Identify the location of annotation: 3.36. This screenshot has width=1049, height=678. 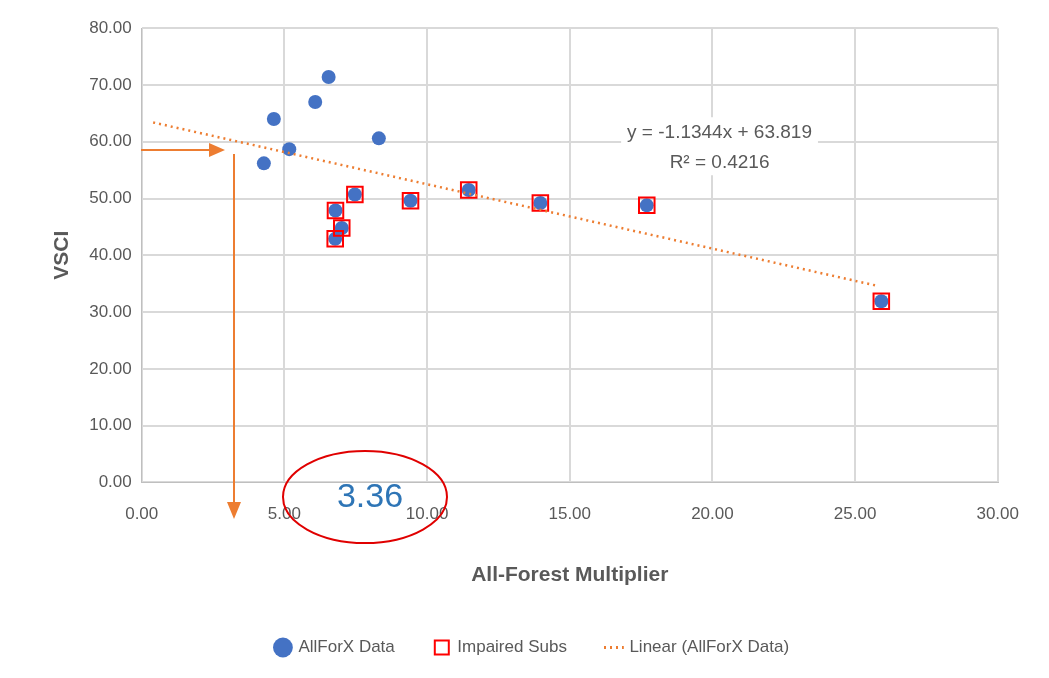
(370, 495).